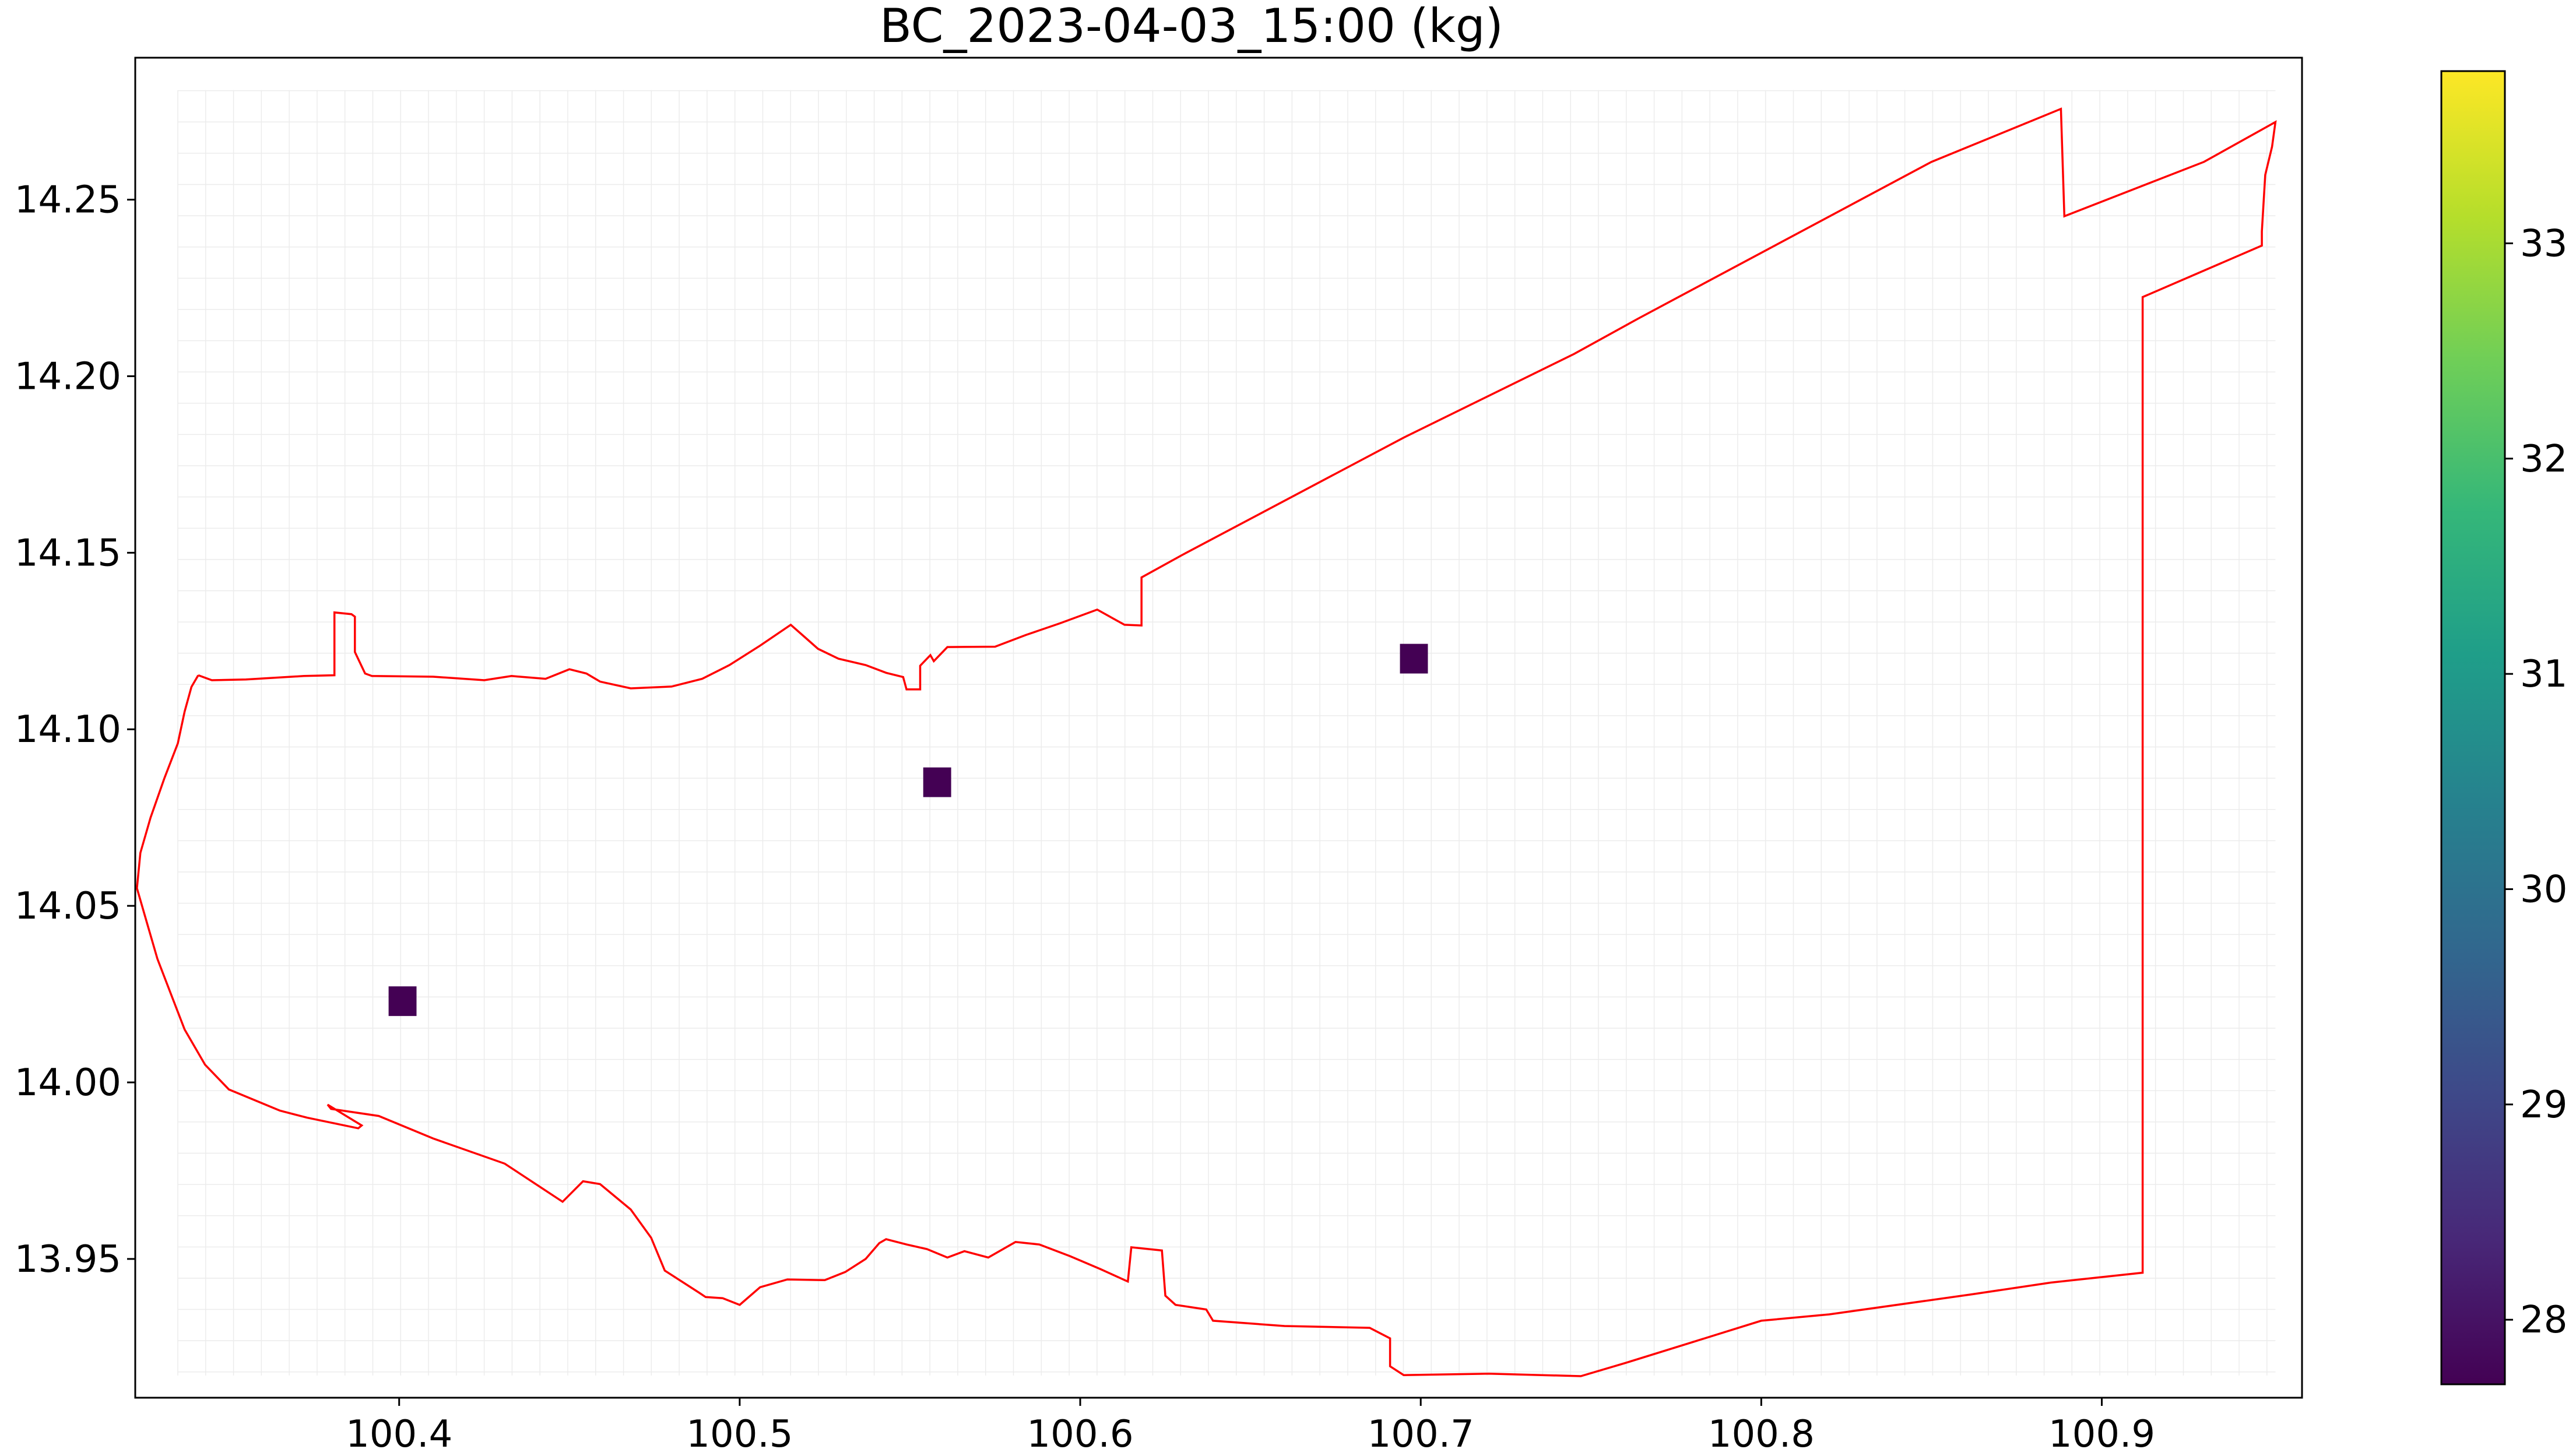 This screenshot has width=2576, height=1456. Describe the element at coordinates (68, 553) in the screenshot. I see `y-tick-label: 14.15` at that location.